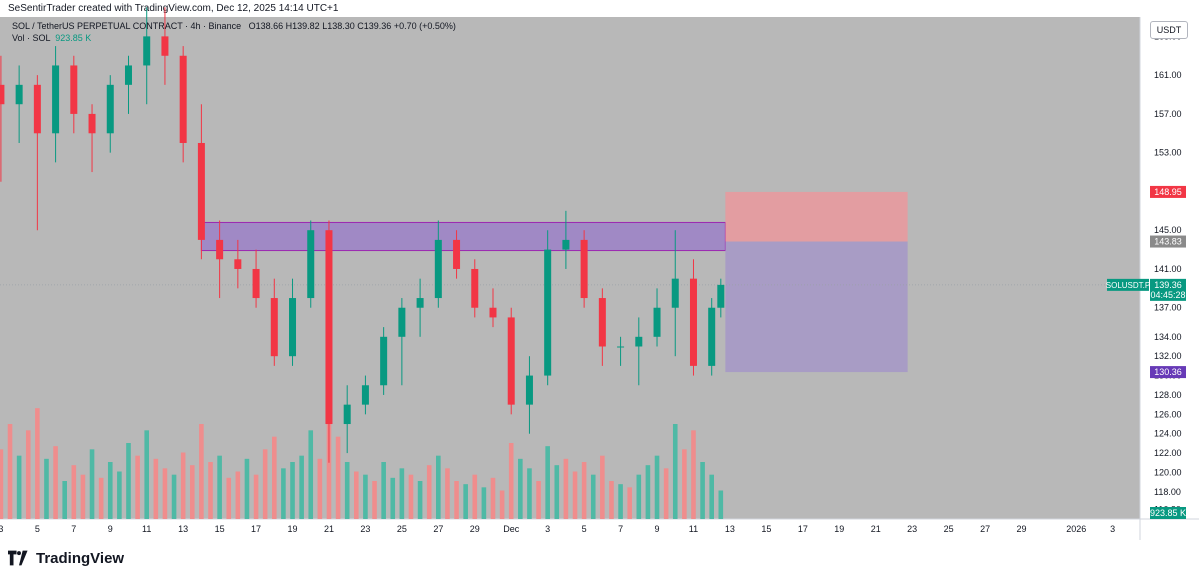  Describe the element at coordinates (1169, 30) in the screenshot. I see `currency-button: USDT` at that location.